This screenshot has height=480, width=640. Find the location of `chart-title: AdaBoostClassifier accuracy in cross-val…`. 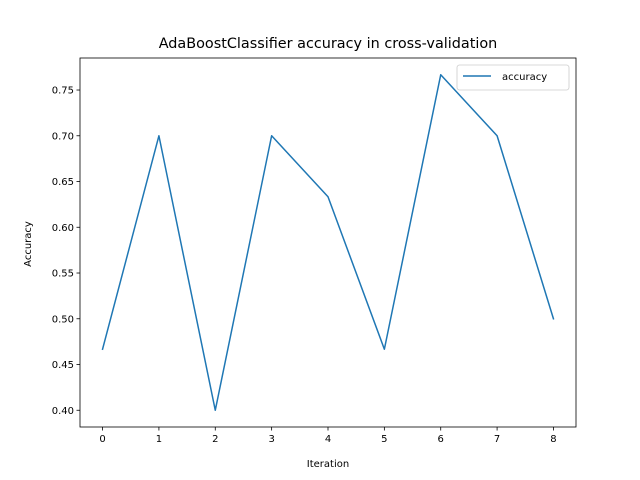

chart-title: AdaBoostClassifier accuracy in cross-val… is located at coordinates (328, 44).